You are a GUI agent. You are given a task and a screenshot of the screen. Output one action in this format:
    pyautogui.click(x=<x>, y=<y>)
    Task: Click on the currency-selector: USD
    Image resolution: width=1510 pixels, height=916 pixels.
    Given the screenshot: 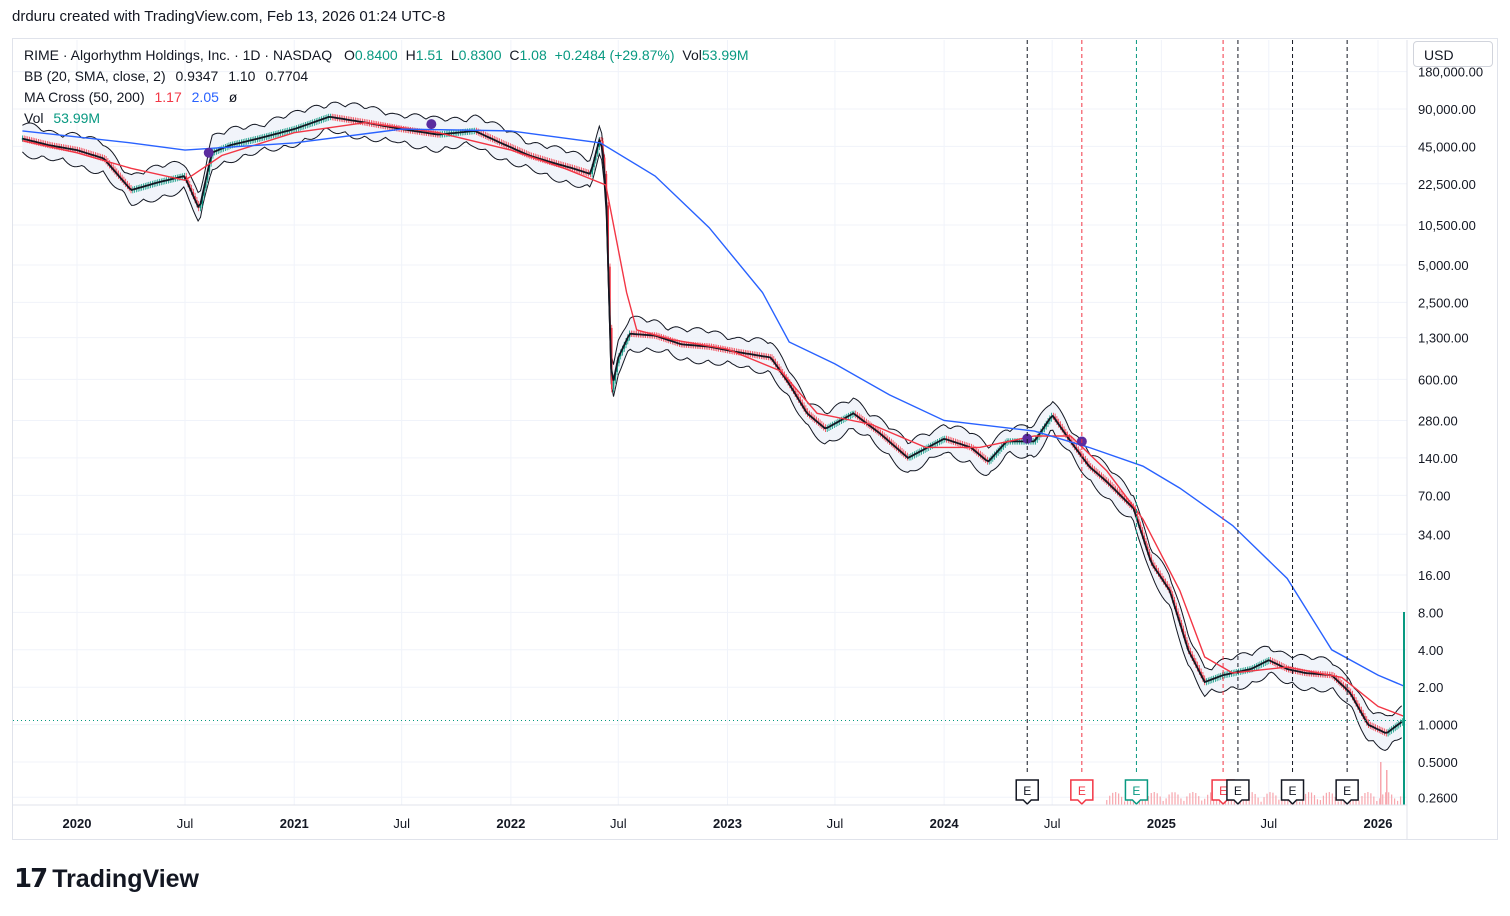 What is the action you would take?
    pyautogui.click(x=1453, y=54)
    